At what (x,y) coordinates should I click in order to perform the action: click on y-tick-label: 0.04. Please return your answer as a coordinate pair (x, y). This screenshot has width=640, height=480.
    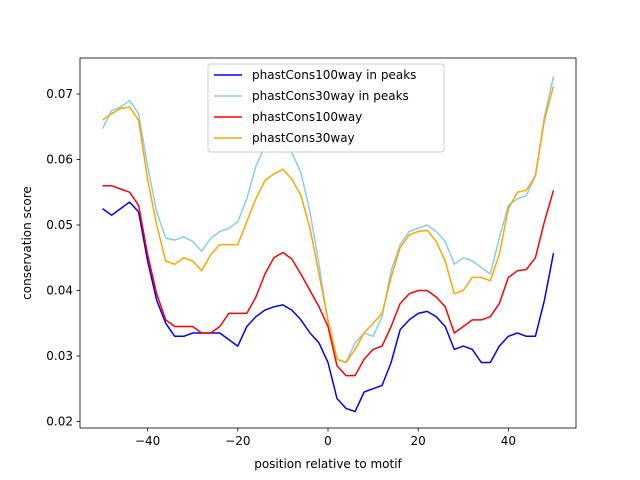
    Looking at the image, I should click on (59, 290).